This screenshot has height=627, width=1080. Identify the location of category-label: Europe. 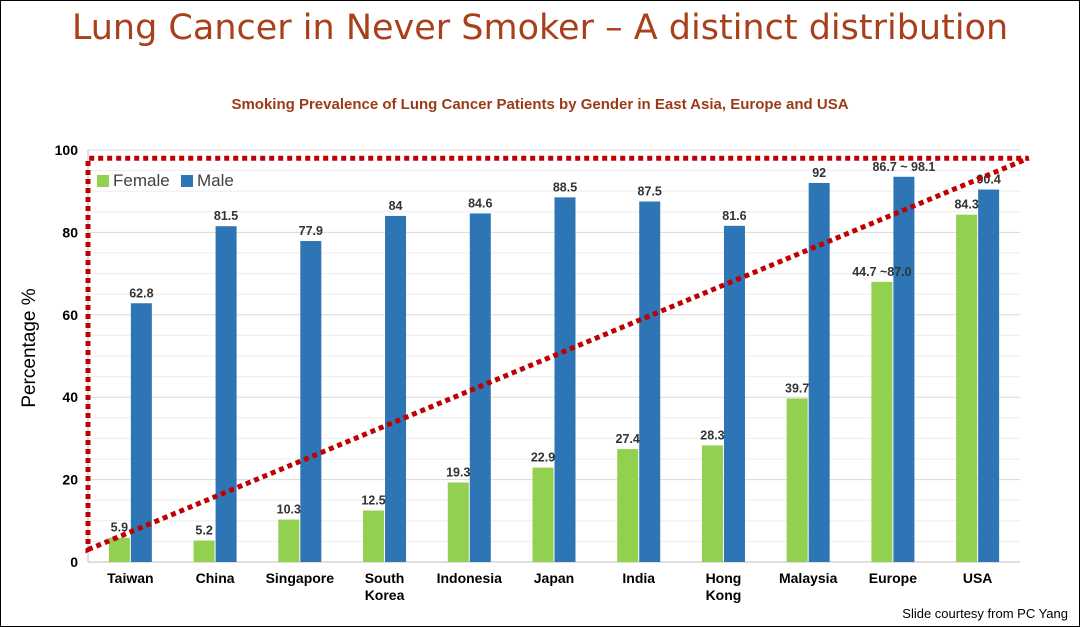
(893, 578).